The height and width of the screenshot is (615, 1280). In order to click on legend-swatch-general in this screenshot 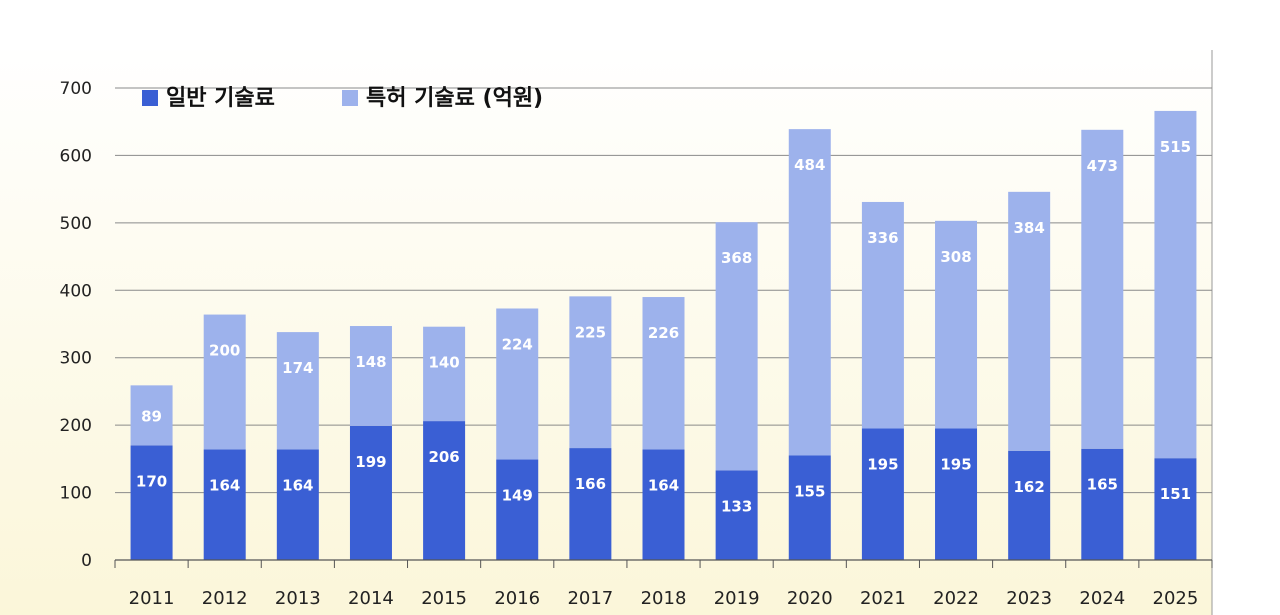, I will do `click(150, 98)`.